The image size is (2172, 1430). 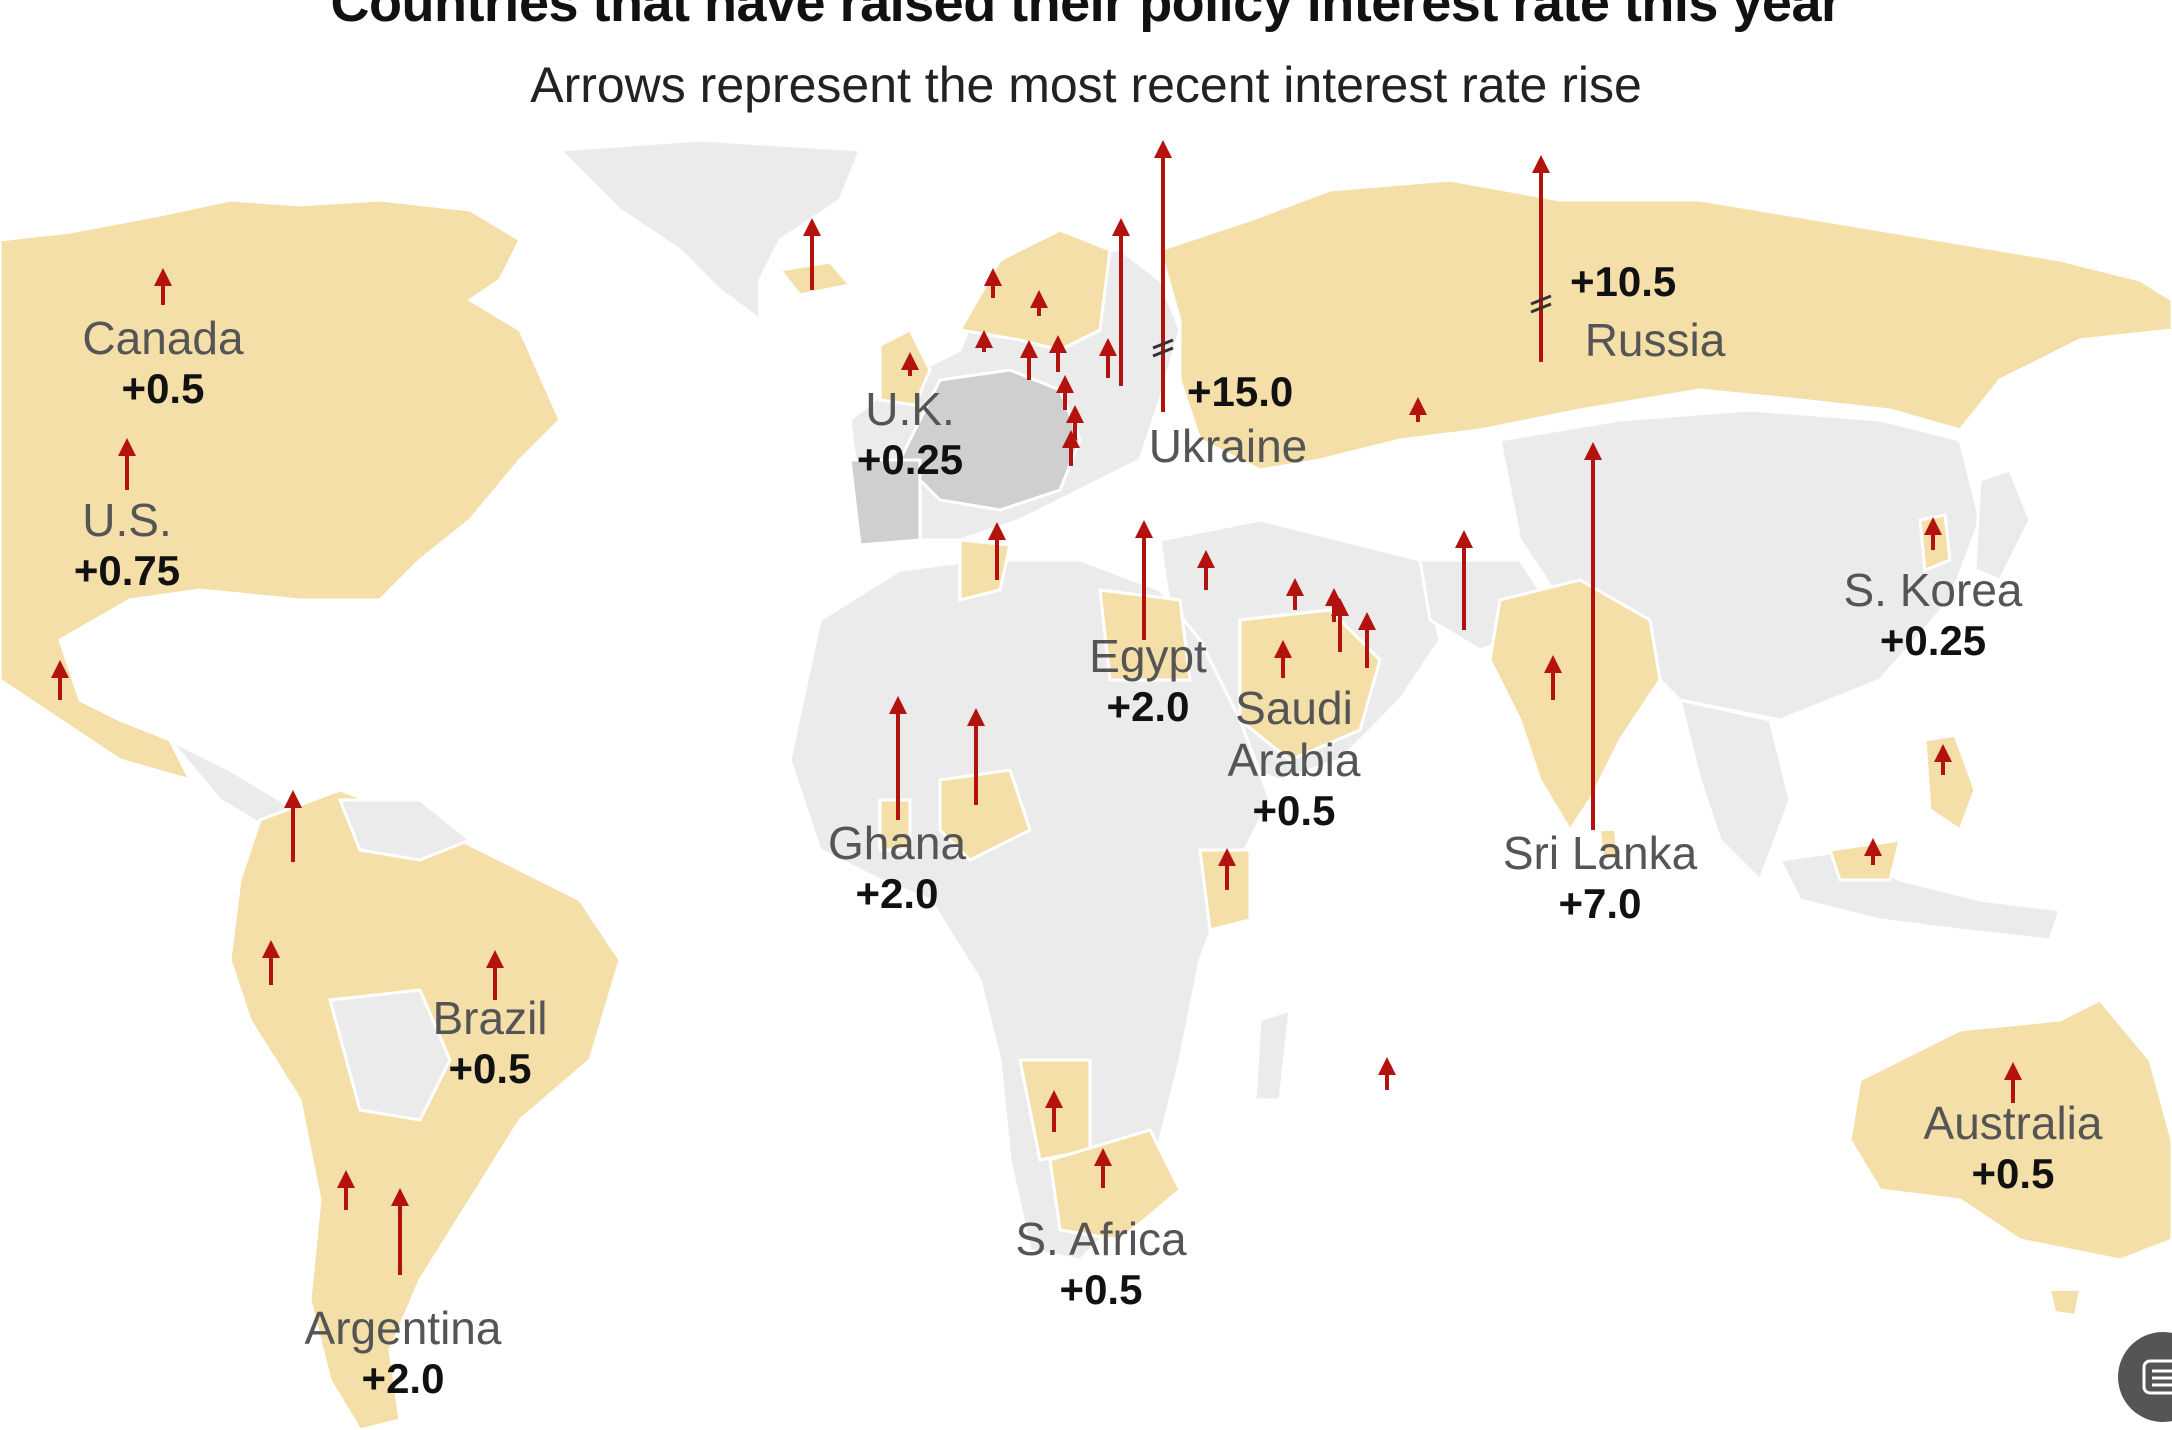 I want to click on label-australia: Australia +0.5, so click(x=2013, y=1147).